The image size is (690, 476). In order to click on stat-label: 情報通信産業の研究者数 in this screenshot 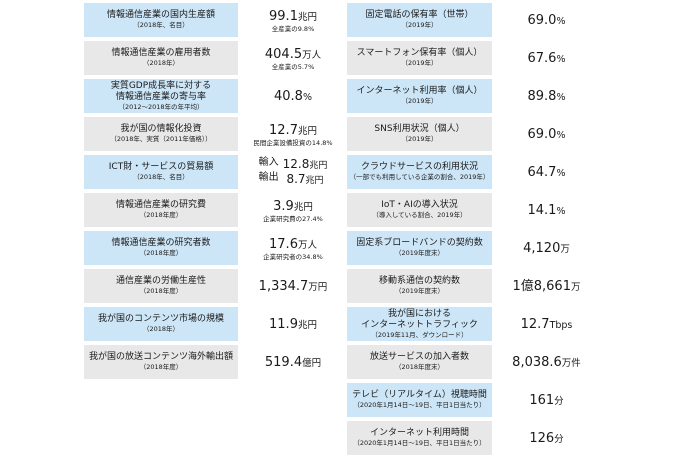, I will do `click(161, 243)`.